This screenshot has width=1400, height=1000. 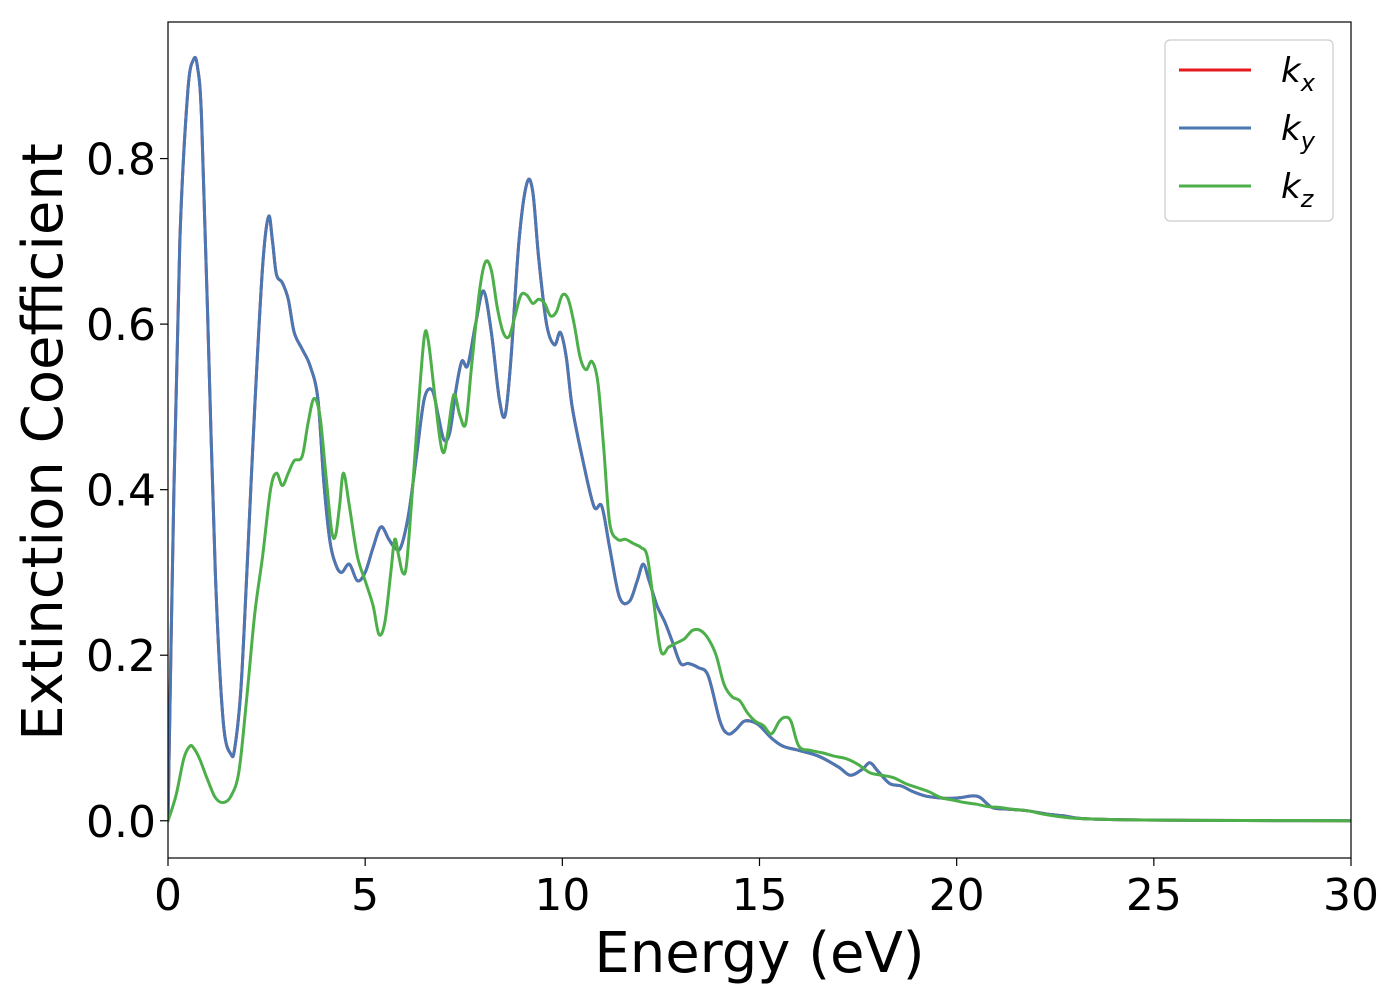 I want to click on legend-box, so click(x=1249, y=130).